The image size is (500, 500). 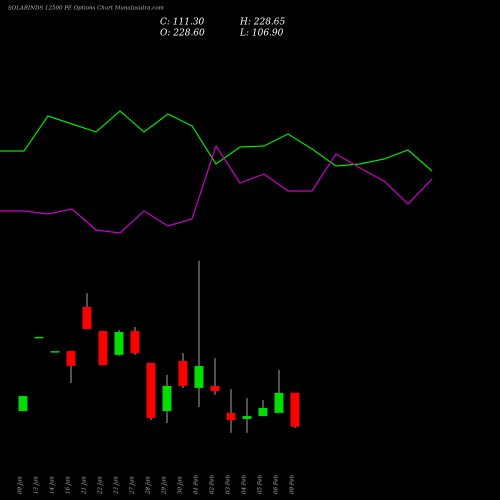 What do you see at coordinates (181, 485) in the screenshot?
I see `x-tick-label: 30 Jan` at bounding box center [181, 485].